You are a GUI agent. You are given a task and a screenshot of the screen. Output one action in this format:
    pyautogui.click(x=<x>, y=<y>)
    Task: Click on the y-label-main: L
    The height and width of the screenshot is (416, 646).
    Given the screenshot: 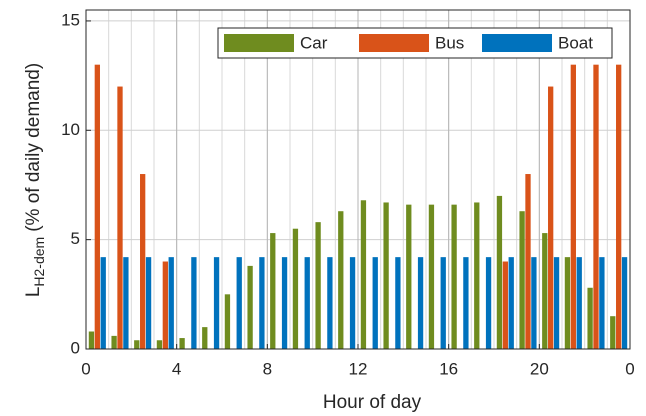 What is the action you would take?
    pyautogui.click(x=33, y=292)
    